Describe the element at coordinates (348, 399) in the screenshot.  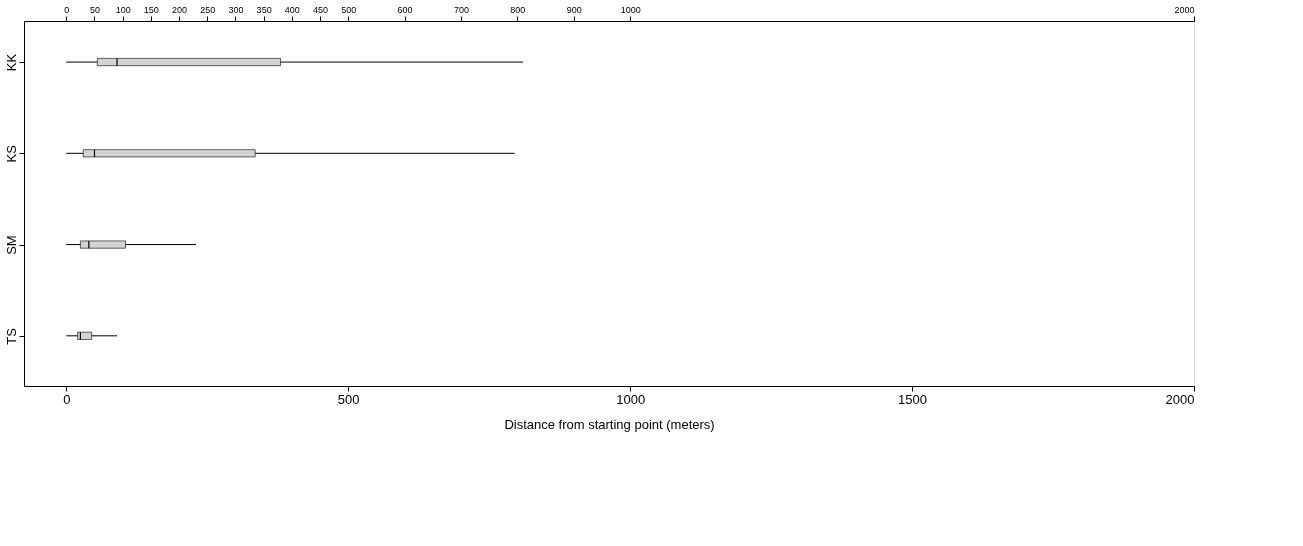
I see `x-tick-label: 500` at that location.